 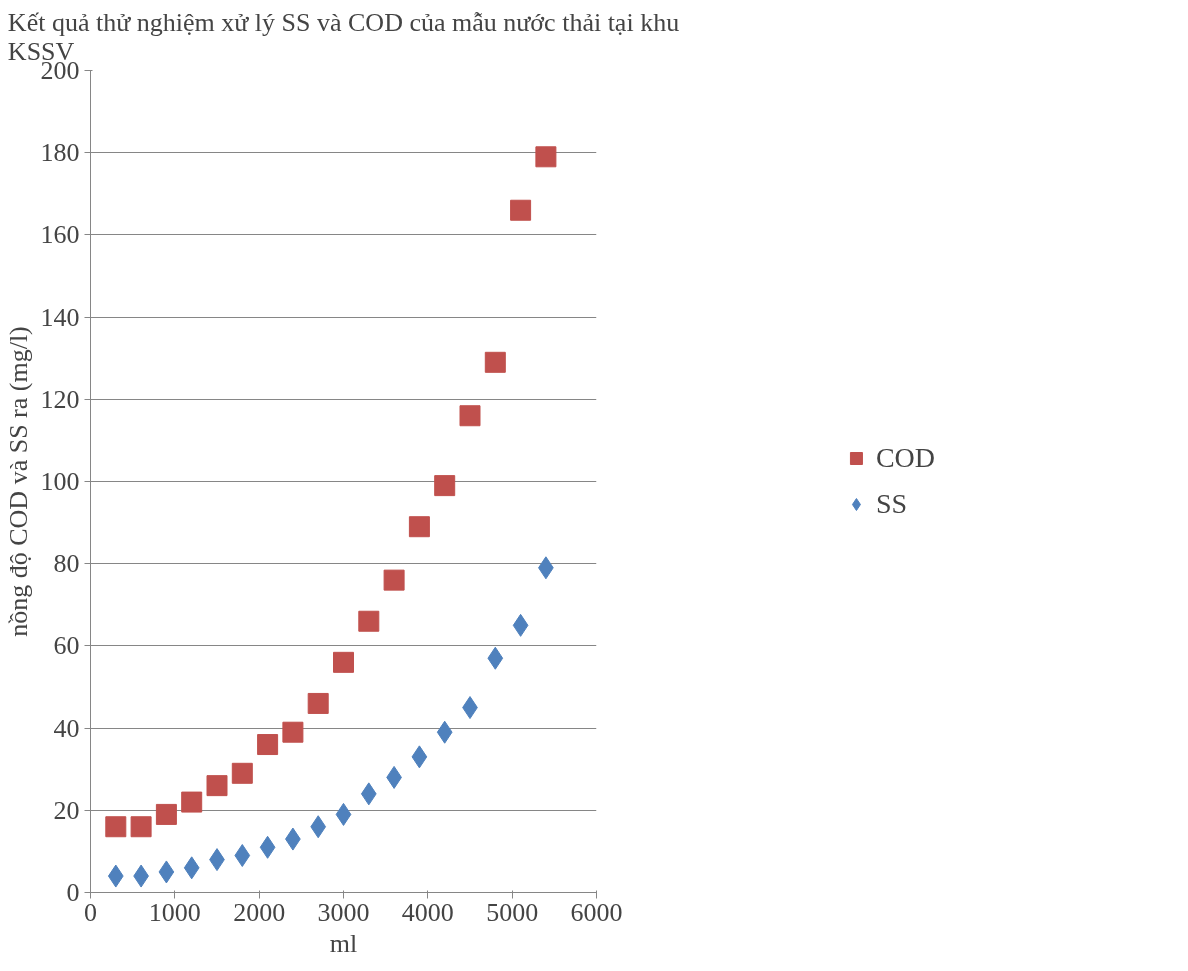 I want to click on y-tick-label: 40, so click(x=66, y=728).